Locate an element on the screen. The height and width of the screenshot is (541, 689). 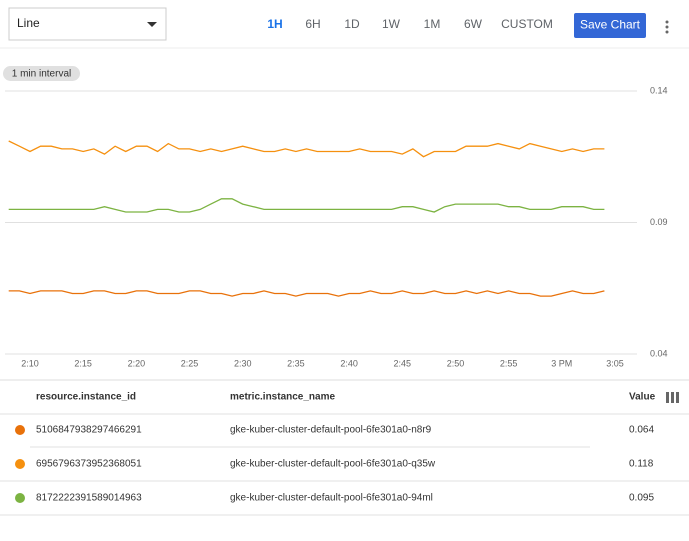
x-tick-label: 3:05 is located at coordinates (615, 363).